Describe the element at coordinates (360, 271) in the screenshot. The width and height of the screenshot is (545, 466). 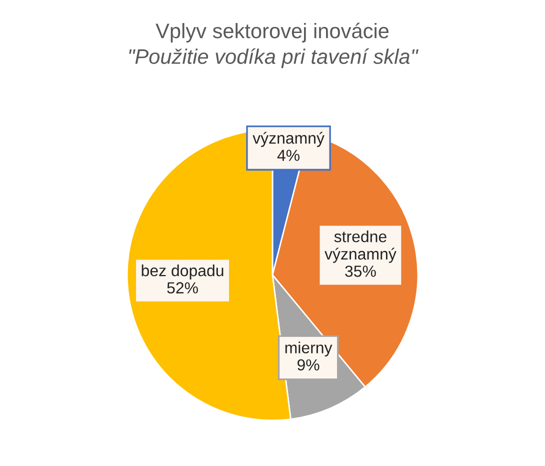
I see `data-label: 35%` at that location.